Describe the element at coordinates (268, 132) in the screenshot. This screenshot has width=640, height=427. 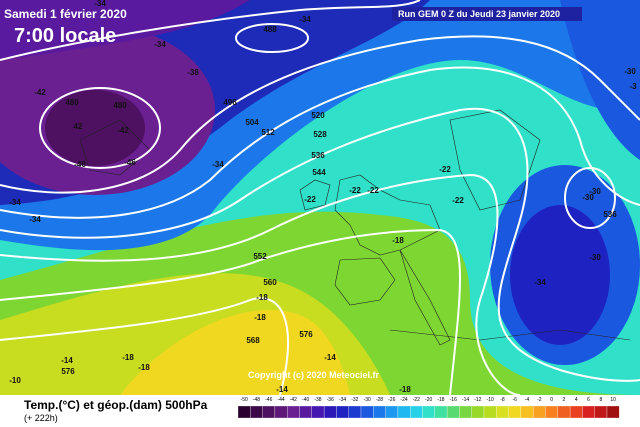
I see `contour-label: 512` at that location.